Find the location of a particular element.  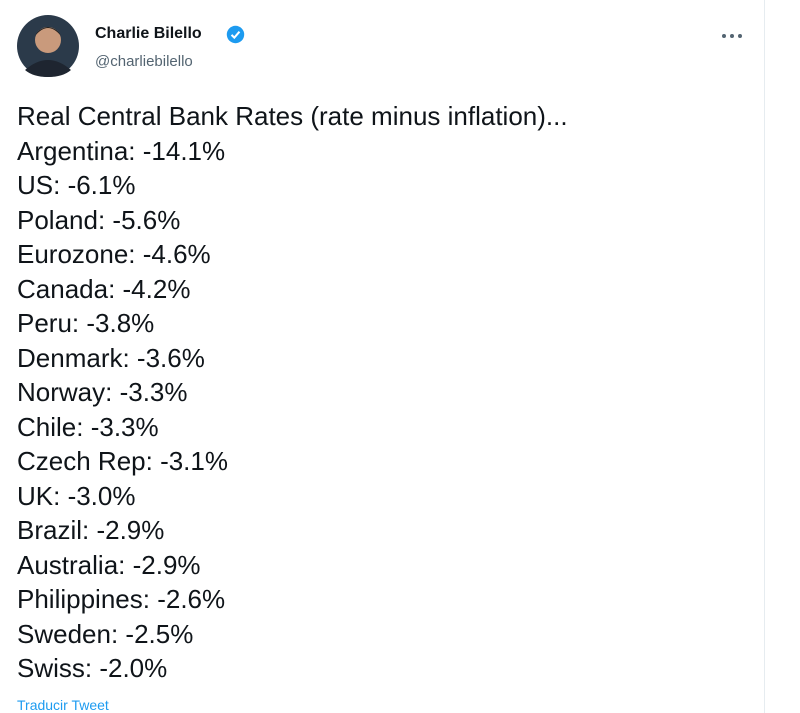

tweet-line: Norway: -3.3% is located at coordinates (102, 392).